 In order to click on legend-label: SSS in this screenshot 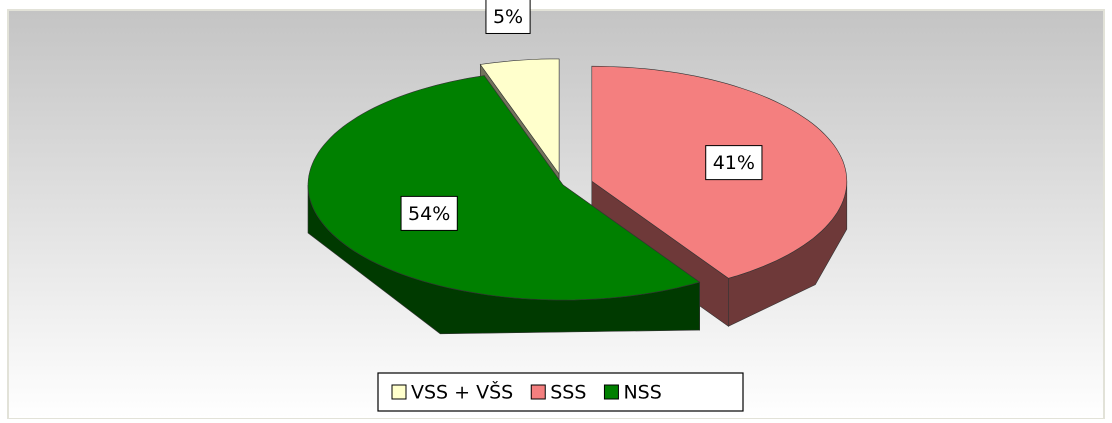, I will do `click(568, 393)`.